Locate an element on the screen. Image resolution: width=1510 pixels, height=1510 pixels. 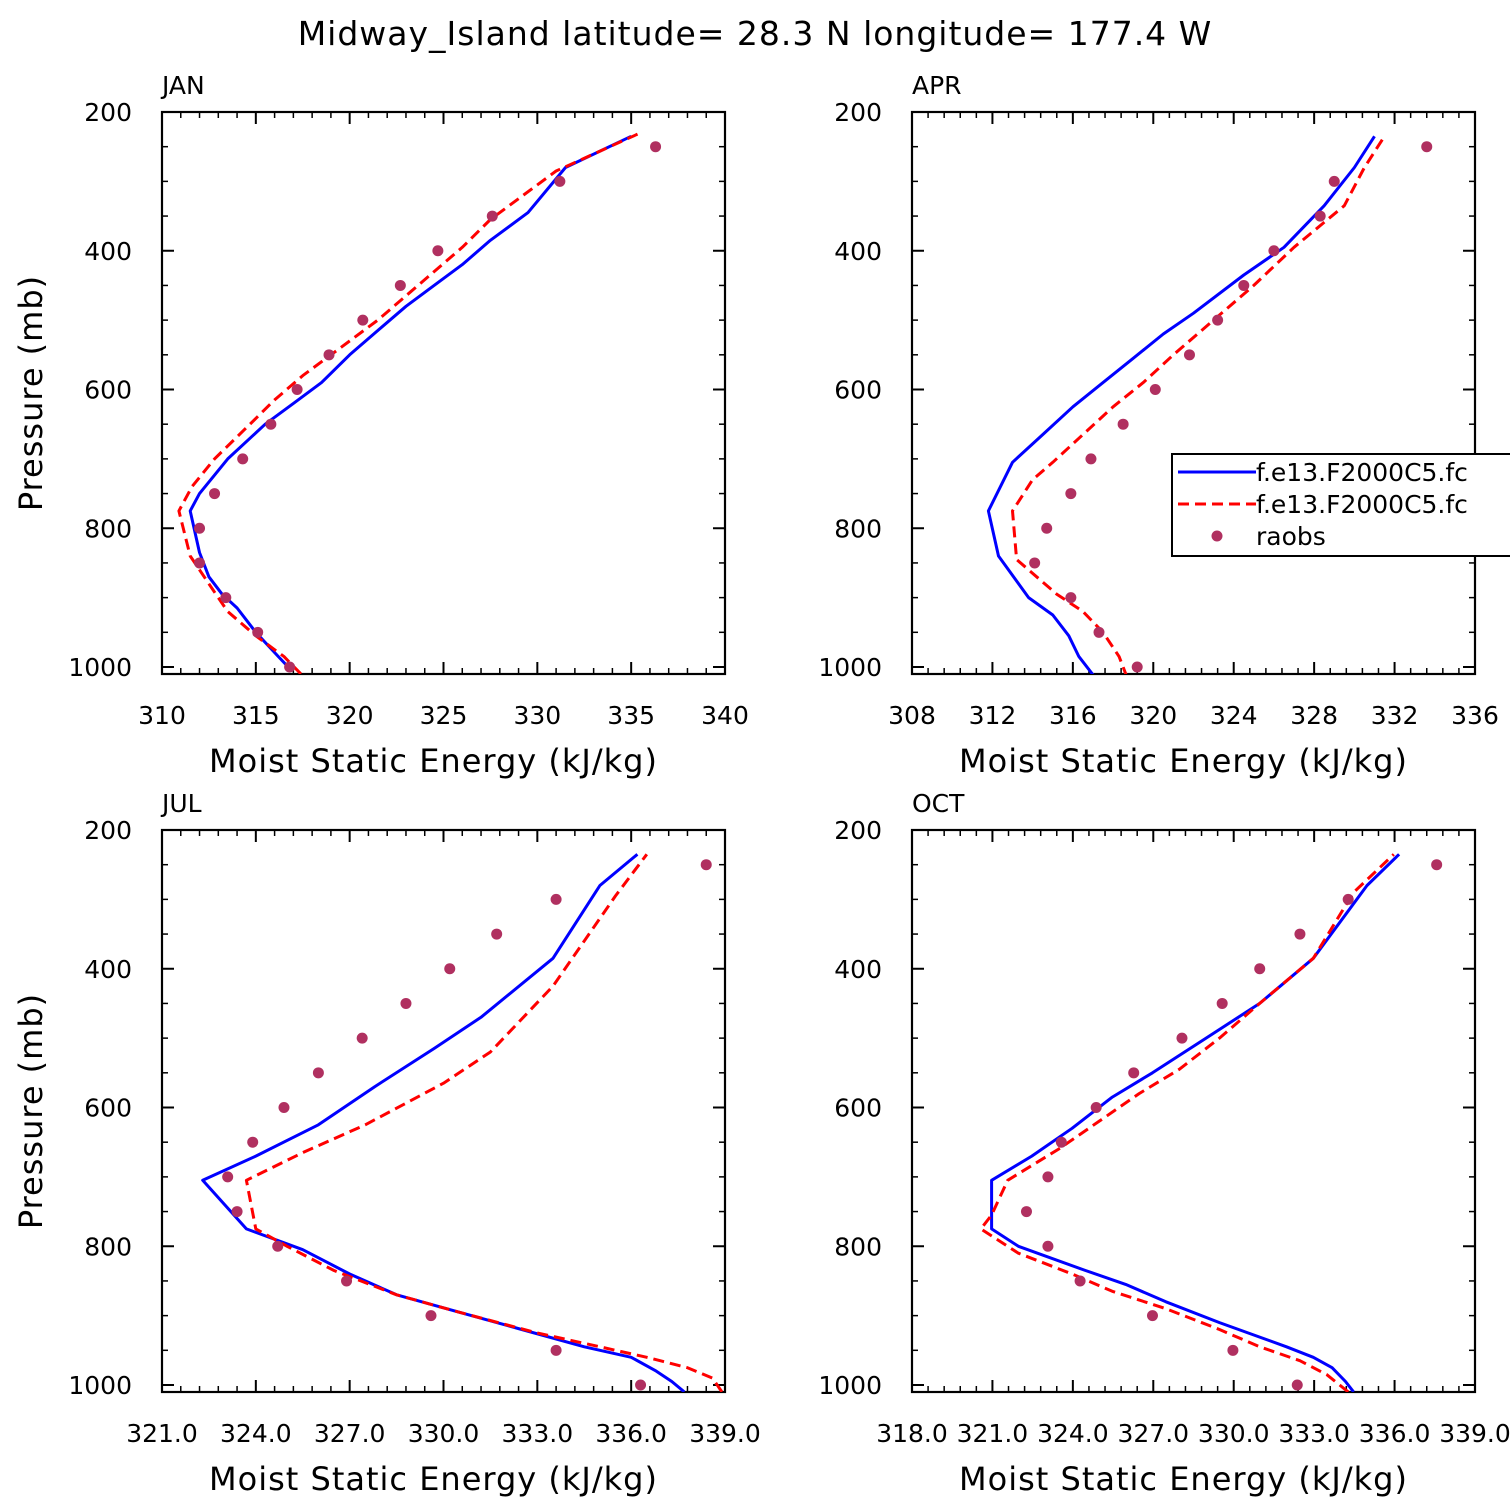
panel-label: JUL is located at coordinates (181, 803).